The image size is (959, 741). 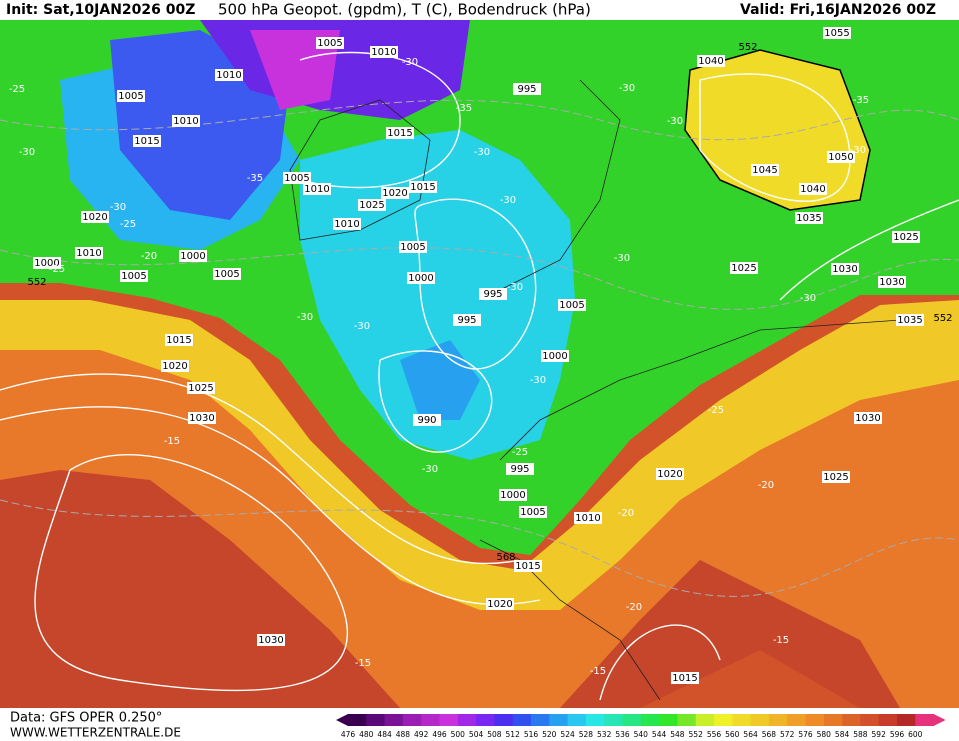 I want to click on pressure-label: 1020, so click(x=669, y=474).